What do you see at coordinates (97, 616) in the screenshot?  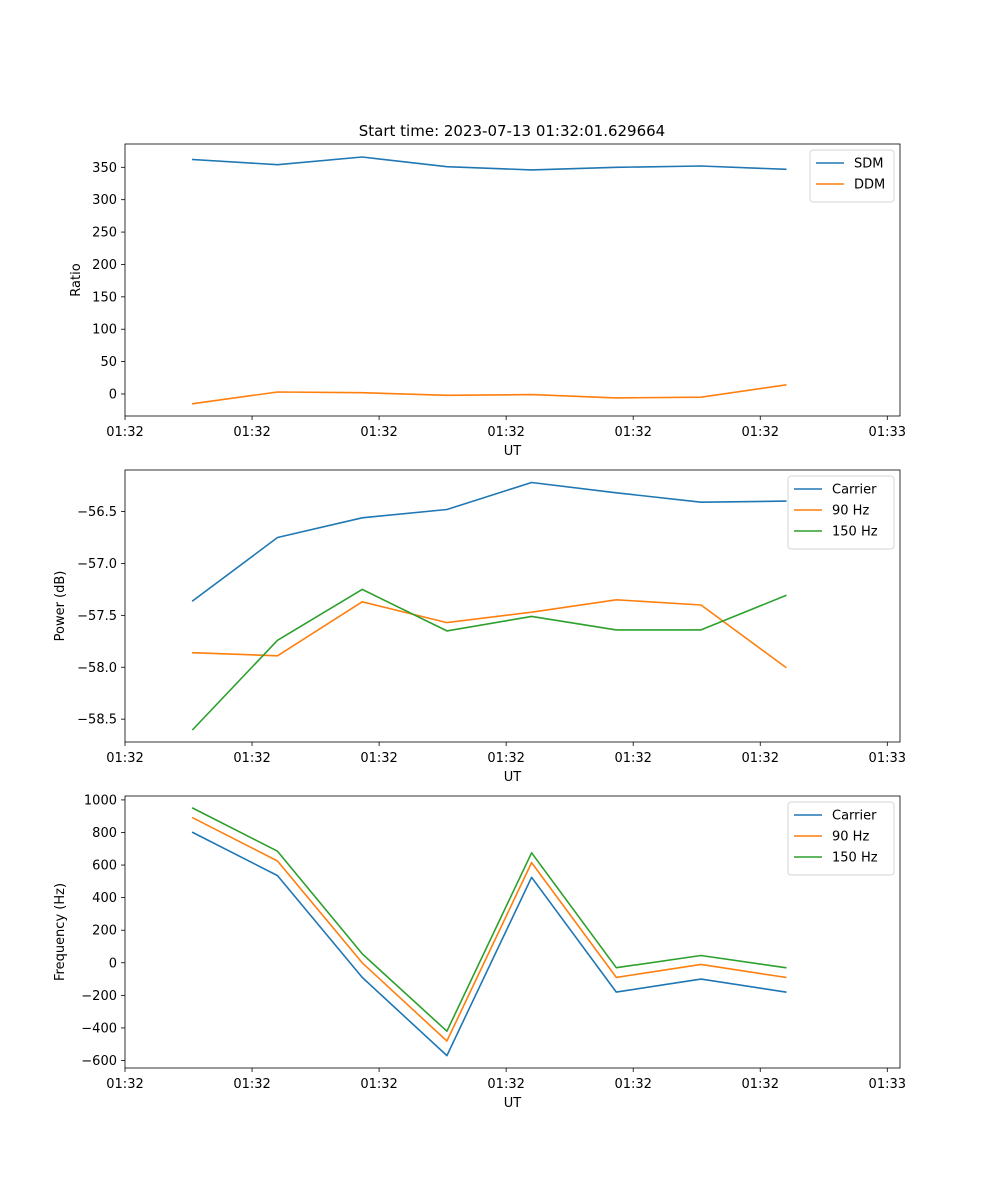 I see `y-tick-label: −57.5` at bounding box center [97, 616].